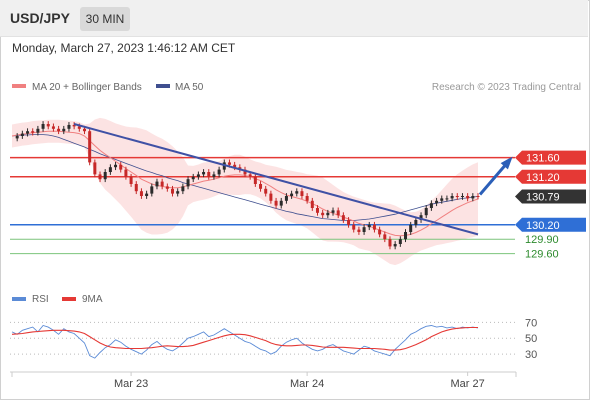 This screenshot has width=590, height=400. Describe the element at coordinates (531, 339) in the screenshot. I see `rsi-tick-50: 50` at that location.